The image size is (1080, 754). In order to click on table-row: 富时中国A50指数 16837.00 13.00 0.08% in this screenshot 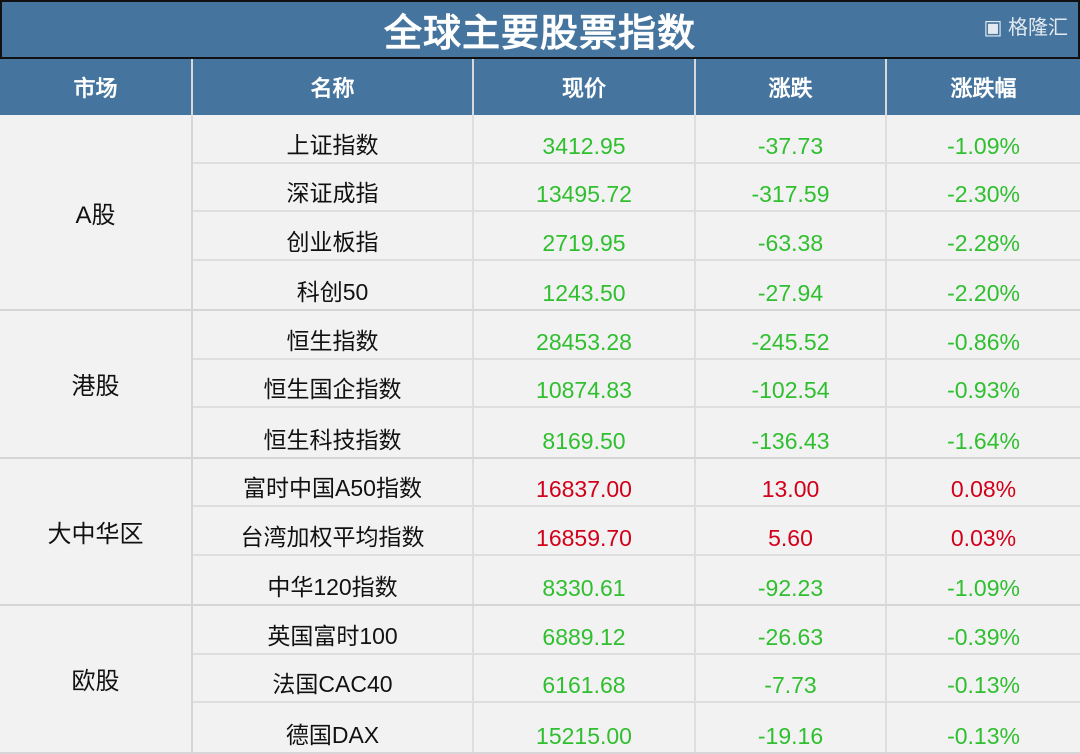, I will do `click(636, 482)`.